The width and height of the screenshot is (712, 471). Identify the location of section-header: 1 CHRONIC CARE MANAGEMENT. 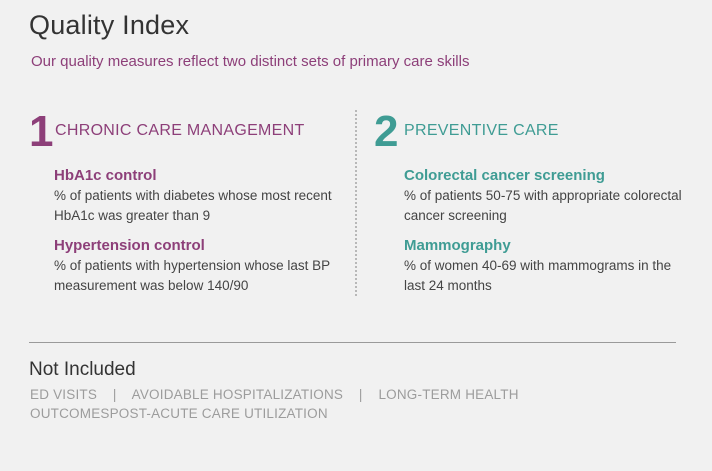
(184, 132).